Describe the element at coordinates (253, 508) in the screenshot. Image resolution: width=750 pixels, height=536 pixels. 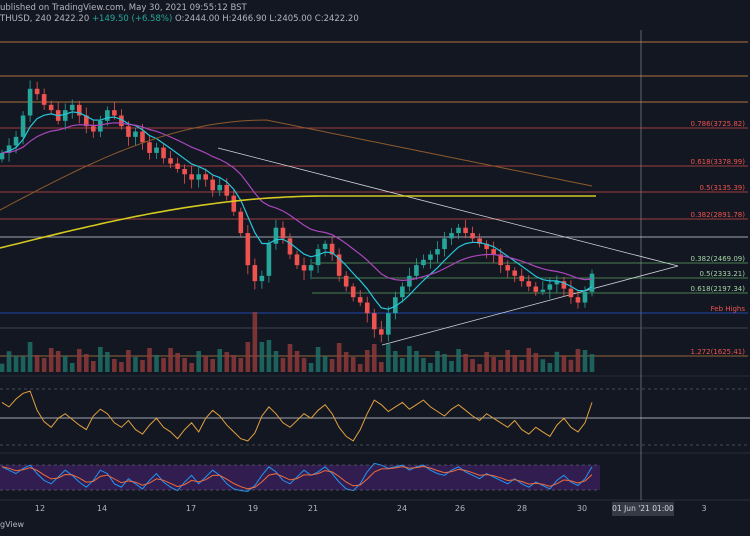
I see `x-axis-tick-label: 19` at that location.